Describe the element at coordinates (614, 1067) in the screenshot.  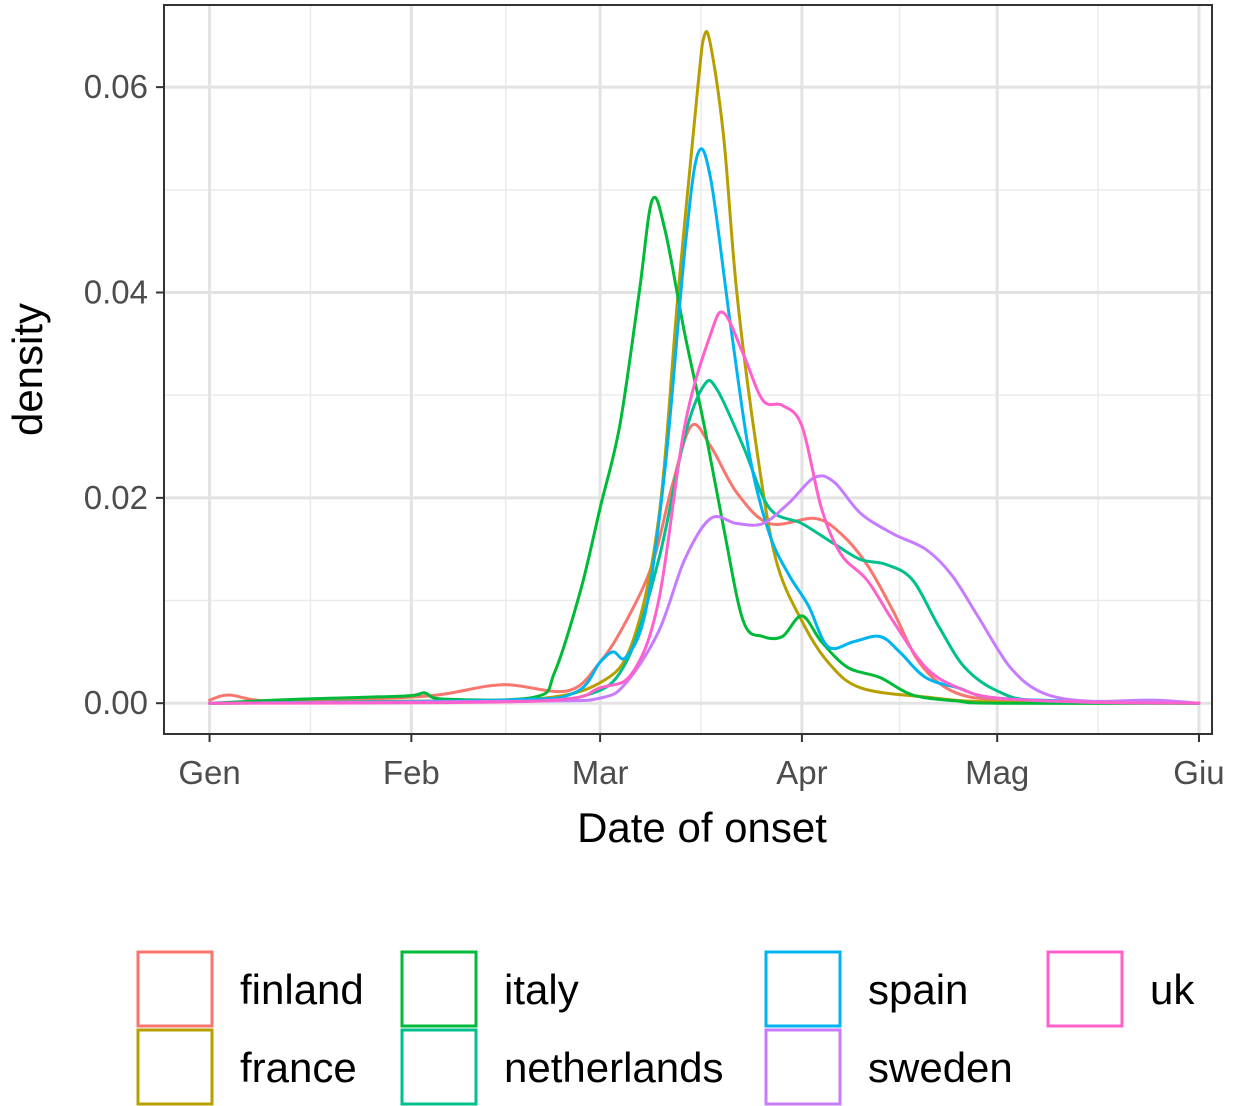
I see `legend-label-netherlands: netherlands` at that location.